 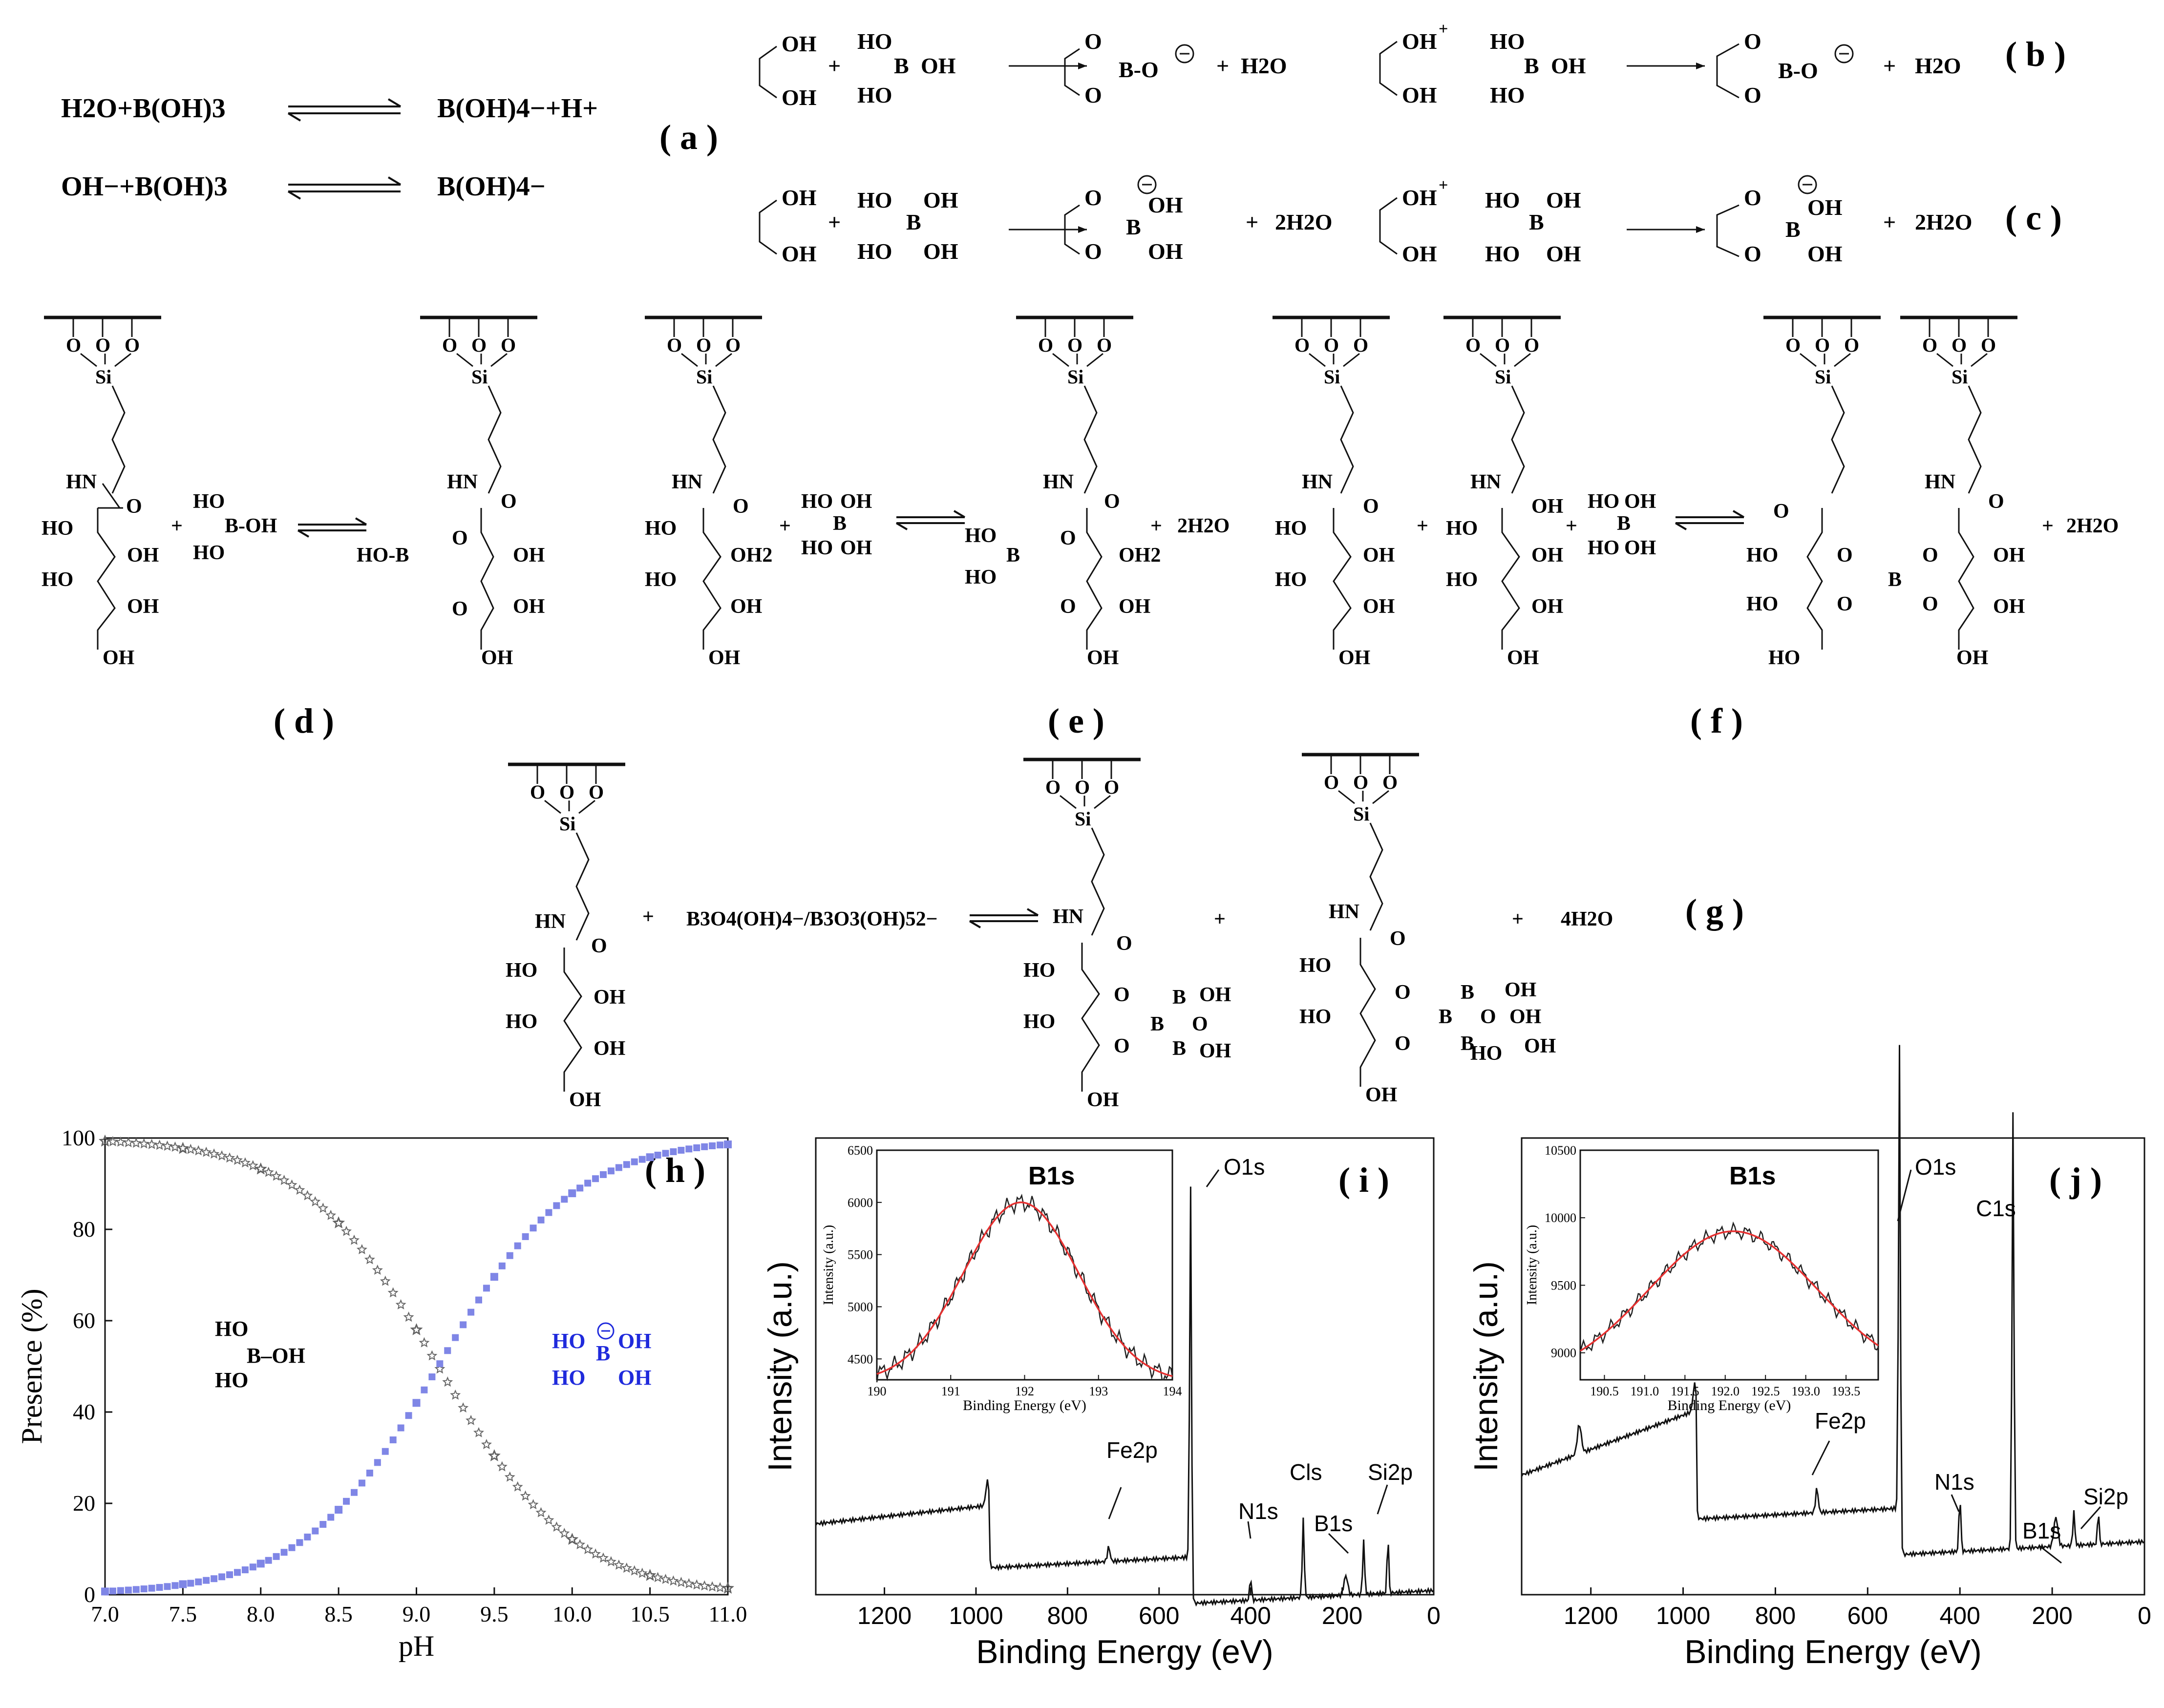 What do you see at coordinates (1954, 1482) in the screenshot?
I see `chart-j-peak-n1s: N1s` at bounding box center [1954, 1482].